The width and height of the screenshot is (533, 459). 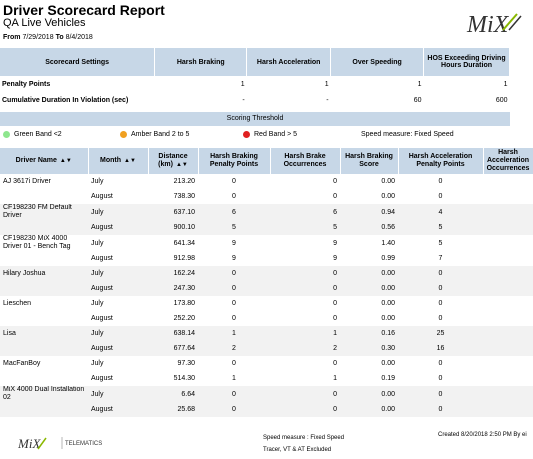 I want to click on legend-green: Green Band <2, so click(x=32, y=135).